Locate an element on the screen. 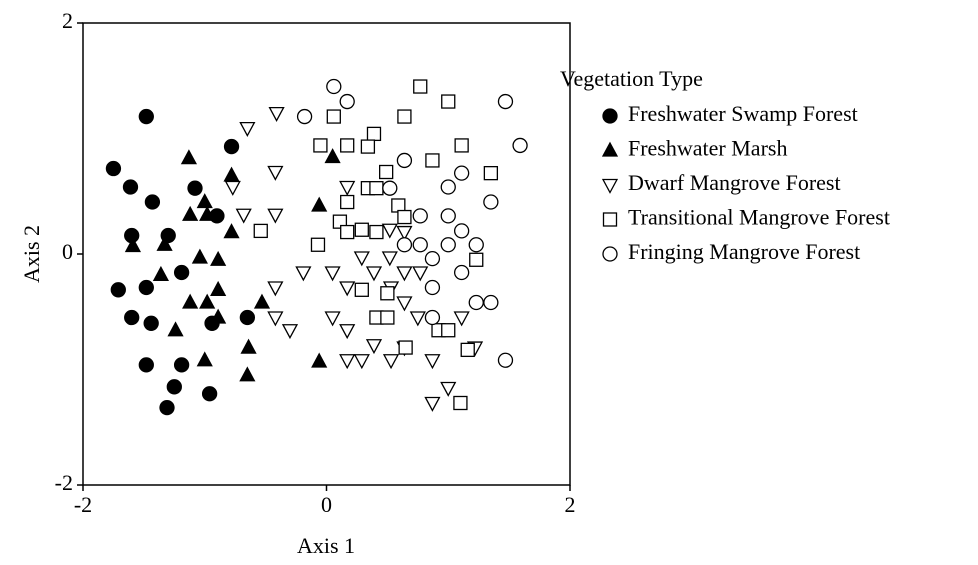 The height and width of the screenshot is (565, 978). x-tick-label: 2 is located at coordinates (570, 504).